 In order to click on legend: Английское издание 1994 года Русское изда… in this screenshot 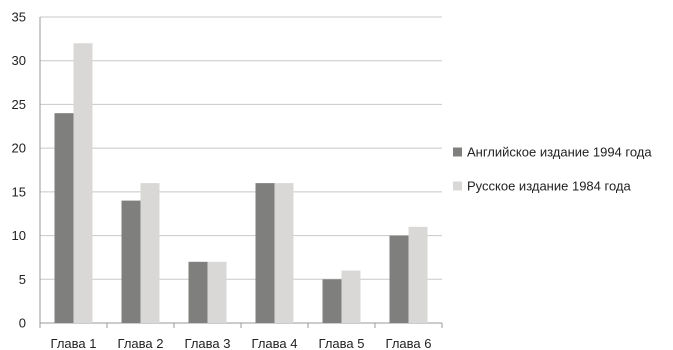, I will do `click(552, 169)`.